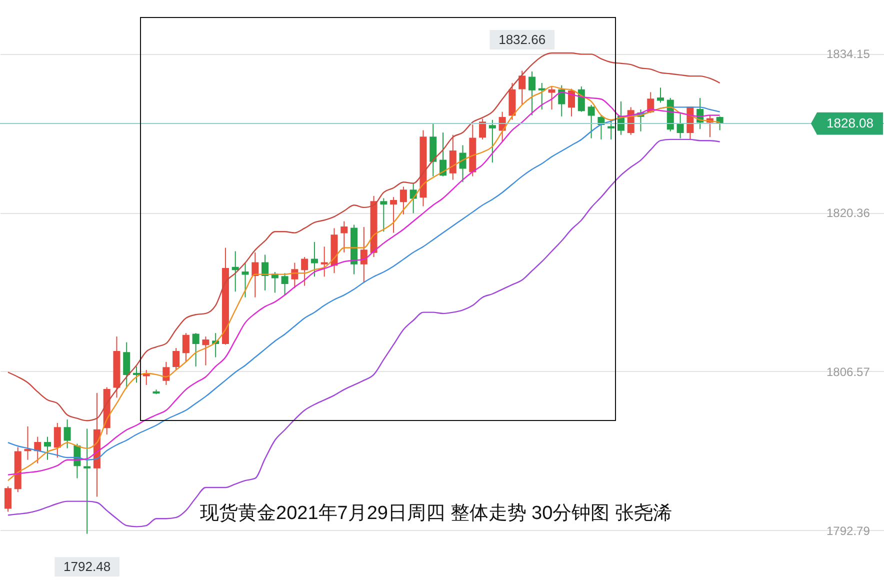 The image size is (884, 582). I want to click on y-tick-label: 1834.15, so click(848, 54).